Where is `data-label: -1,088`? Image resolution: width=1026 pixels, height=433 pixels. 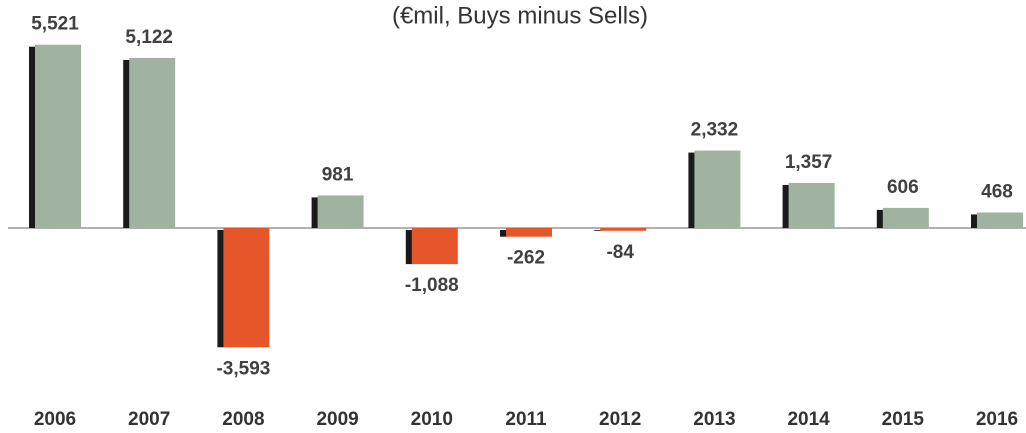 data-label: -1,088 is located at coordinates (432, 285).